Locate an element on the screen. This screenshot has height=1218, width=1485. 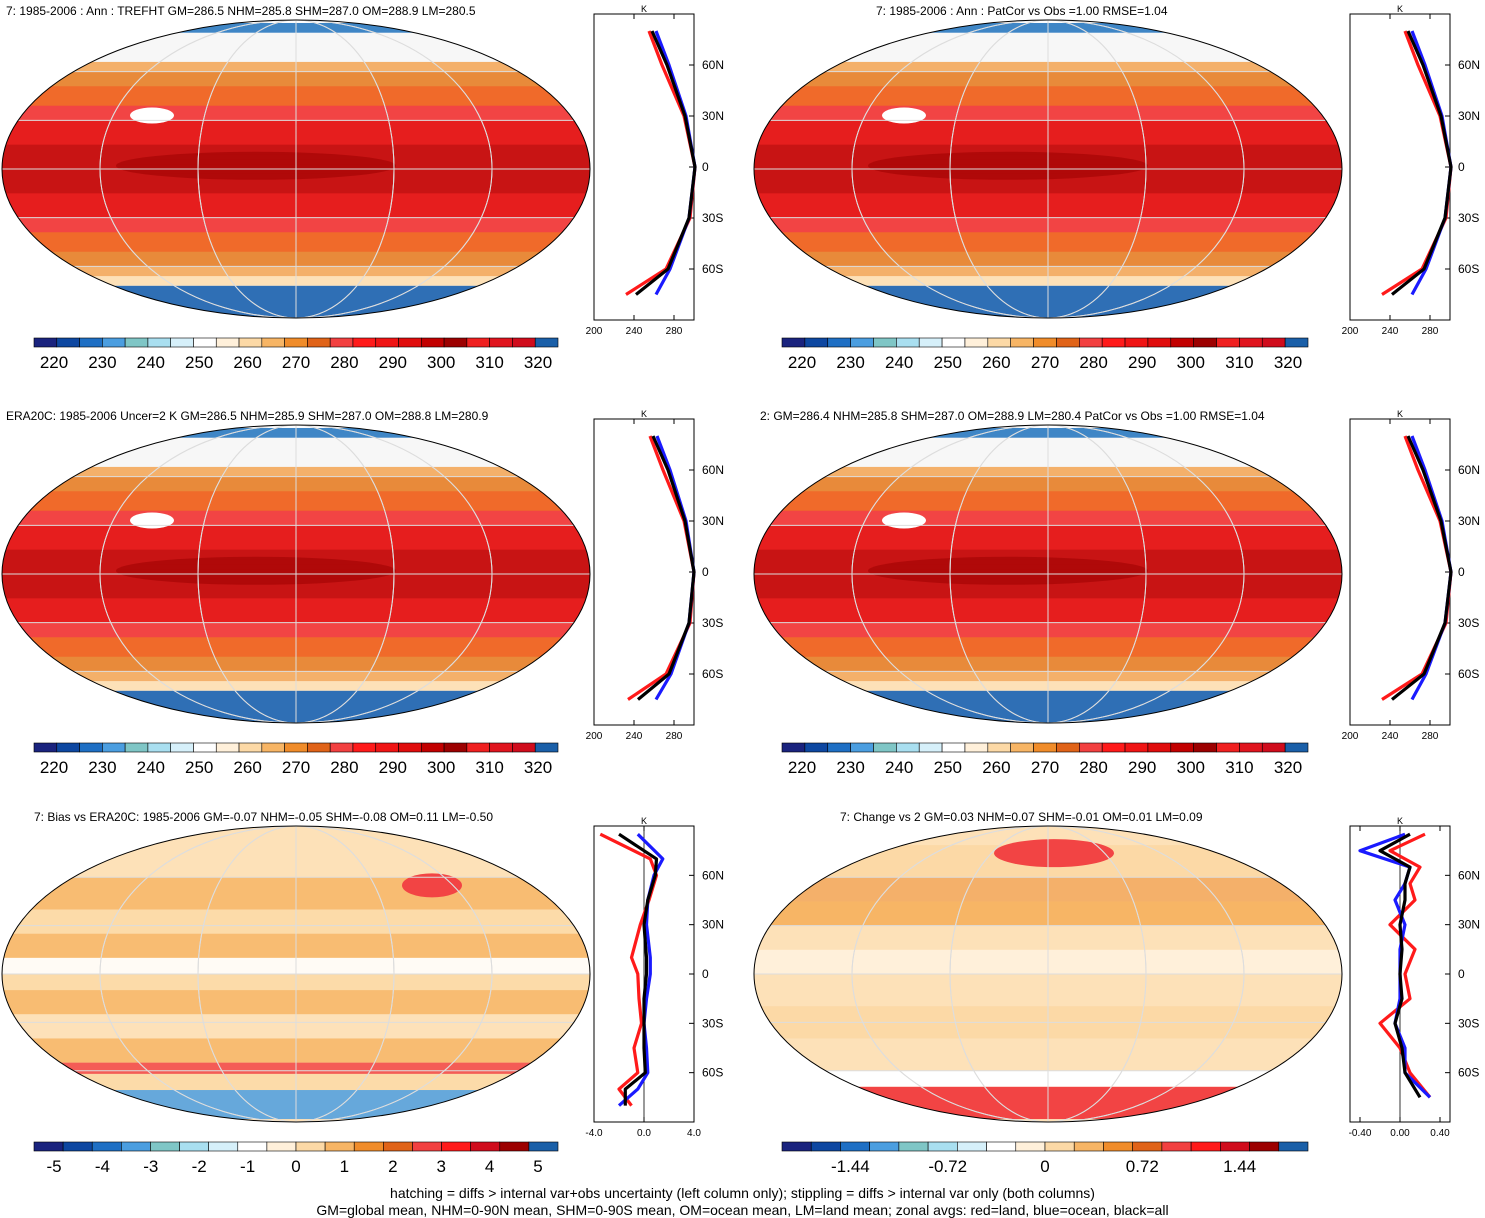
colorbar-label: 1 is located at coordinates (344, 1166).